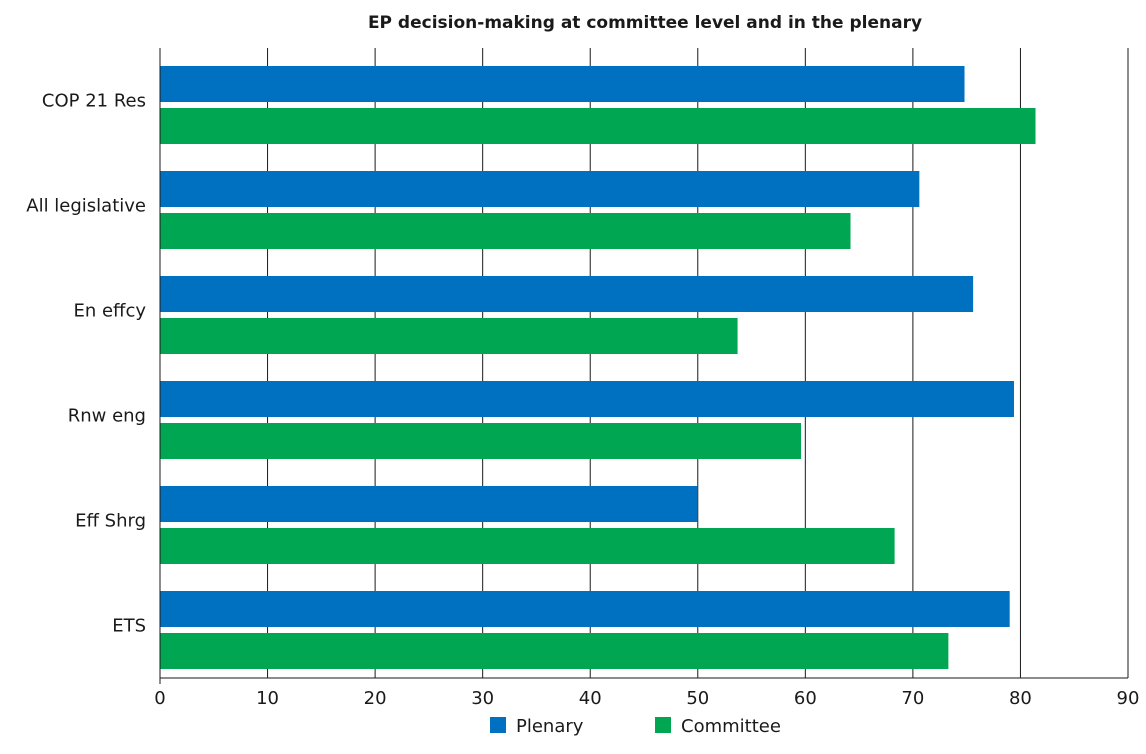  I want to click on x-tick-label: 30, so click(482, 698).